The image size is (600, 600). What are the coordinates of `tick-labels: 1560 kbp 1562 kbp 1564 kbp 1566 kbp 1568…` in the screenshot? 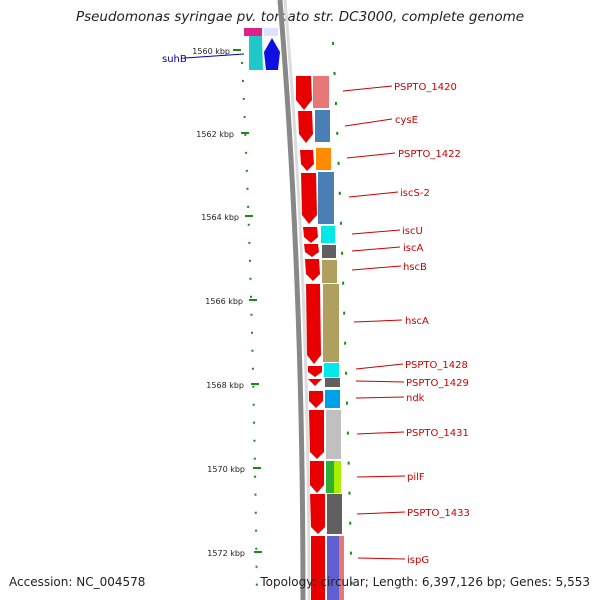 It's located at (227, 302).